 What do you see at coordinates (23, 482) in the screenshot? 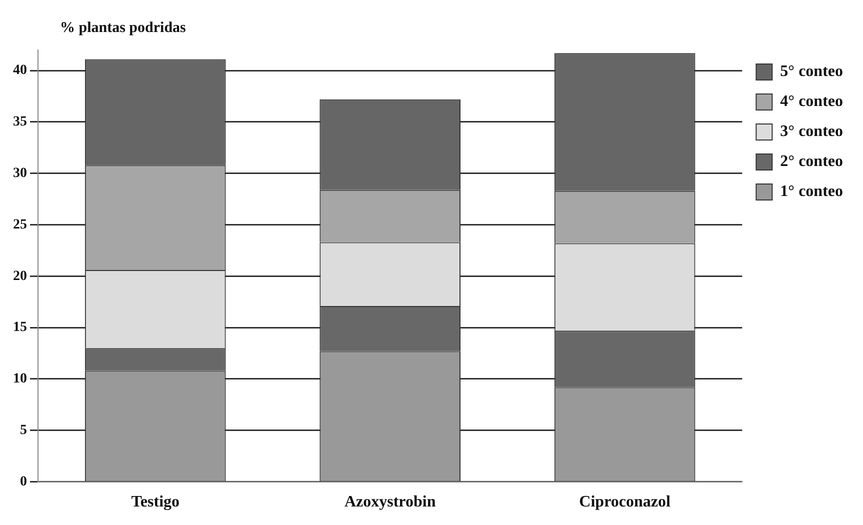
I see `y-tick-label: 0` at bounding box center [23, 482].